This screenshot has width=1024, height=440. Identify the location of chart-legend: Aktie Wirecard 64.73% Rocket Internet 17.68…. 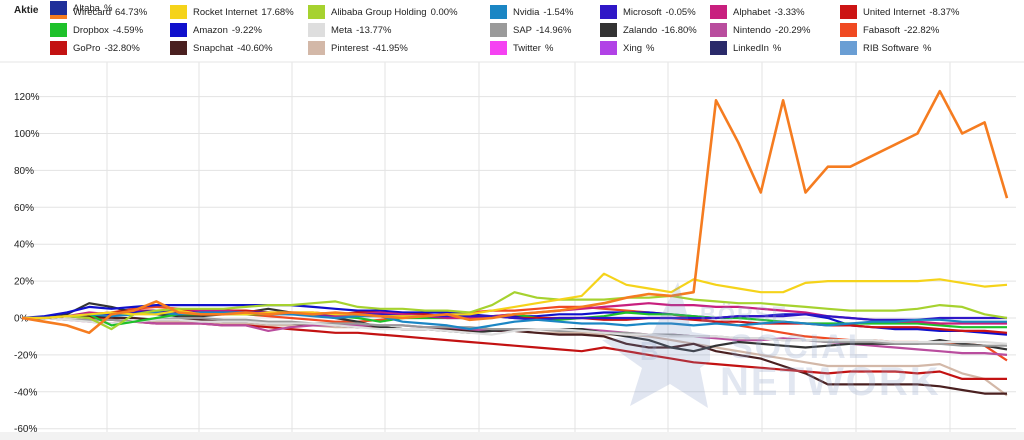
(512, 31).